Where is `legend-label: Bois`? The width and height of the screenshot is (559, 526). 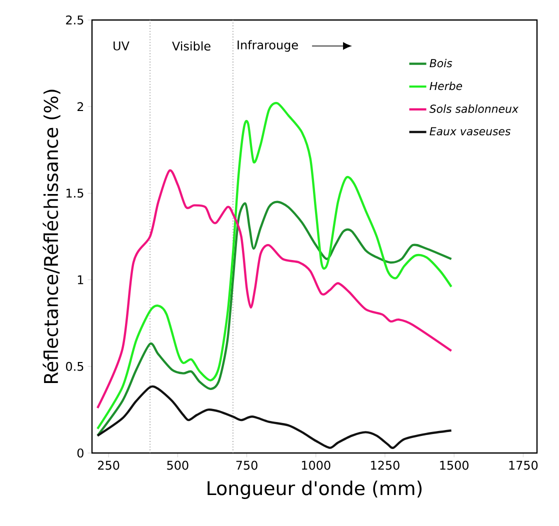
legend-label: Bois is located at coordinates (441, 63).